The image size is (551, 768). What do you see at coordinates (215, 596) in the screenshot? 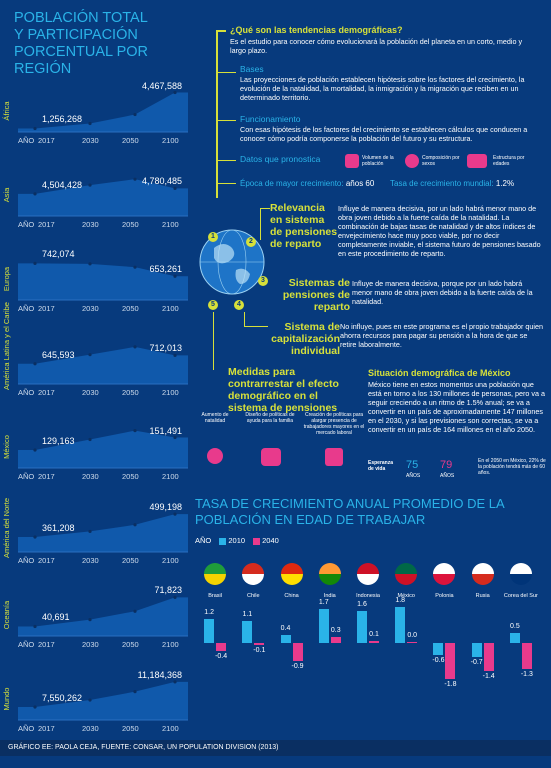
I see `country-label: Brasil` at bounding box center [215, 596].